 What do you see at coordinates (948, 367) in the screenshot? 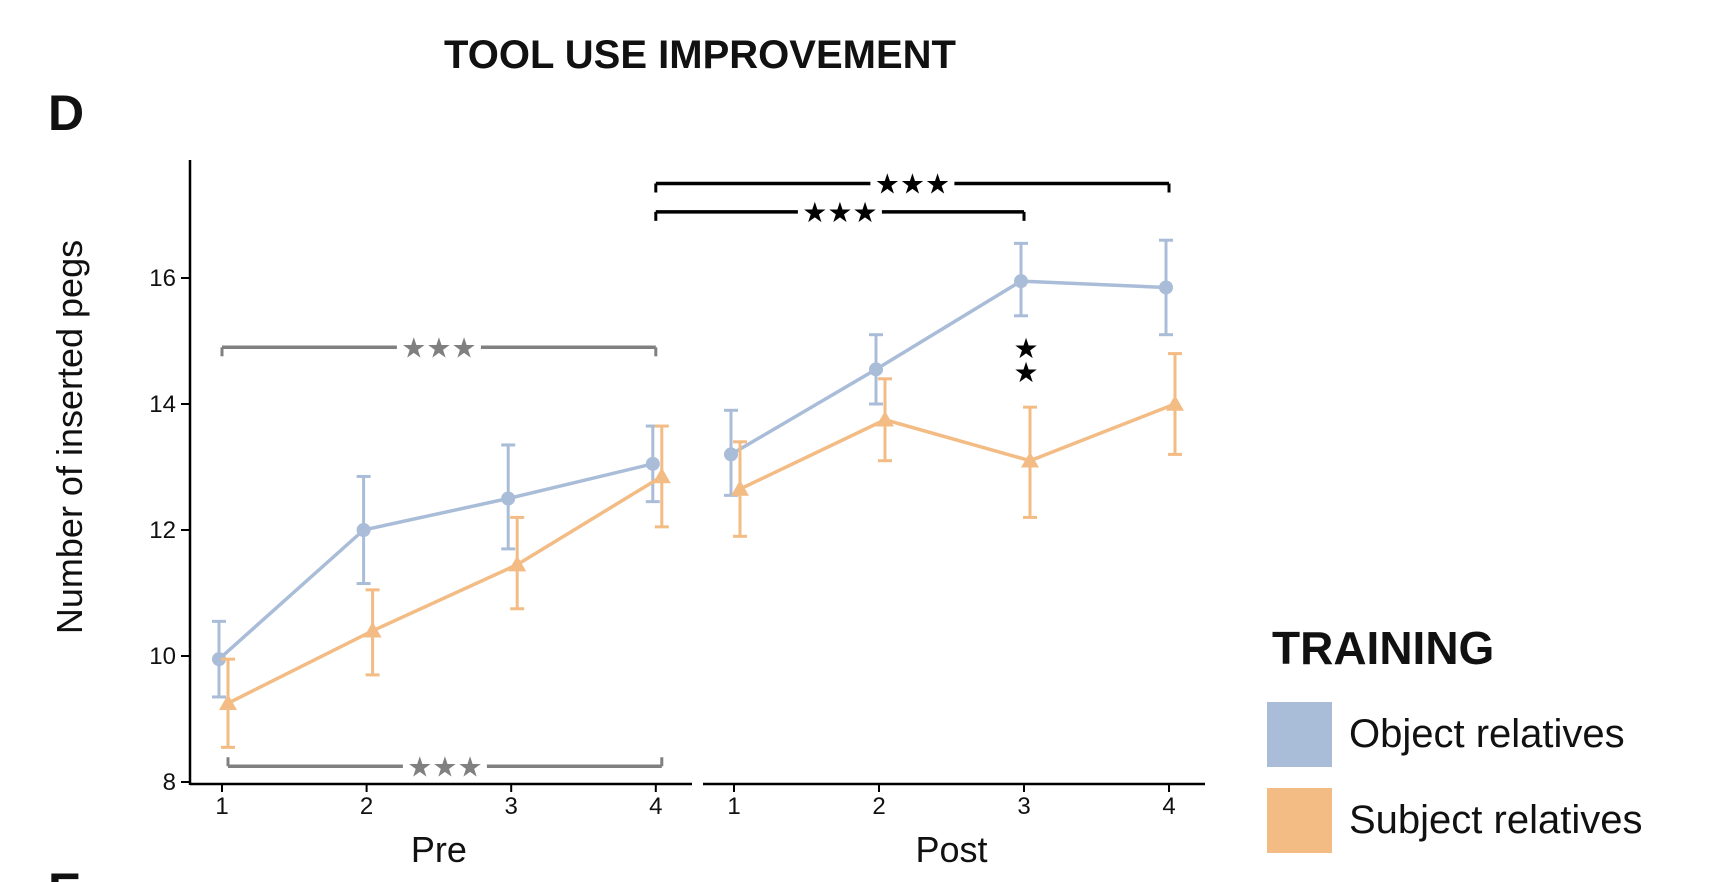
I see `series-line-object-relatives-post` at bounding box center [948, 367].